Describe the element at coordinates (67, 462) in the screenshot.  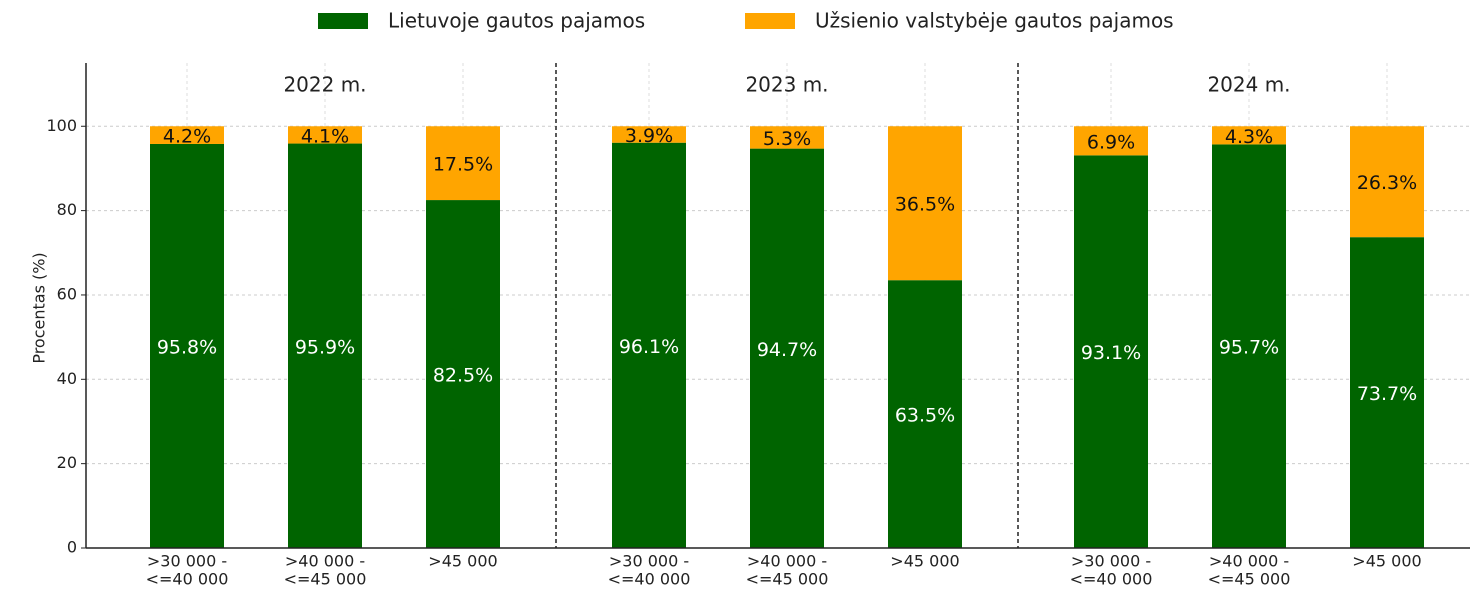
I see `y-tick-label: 20` at that location.